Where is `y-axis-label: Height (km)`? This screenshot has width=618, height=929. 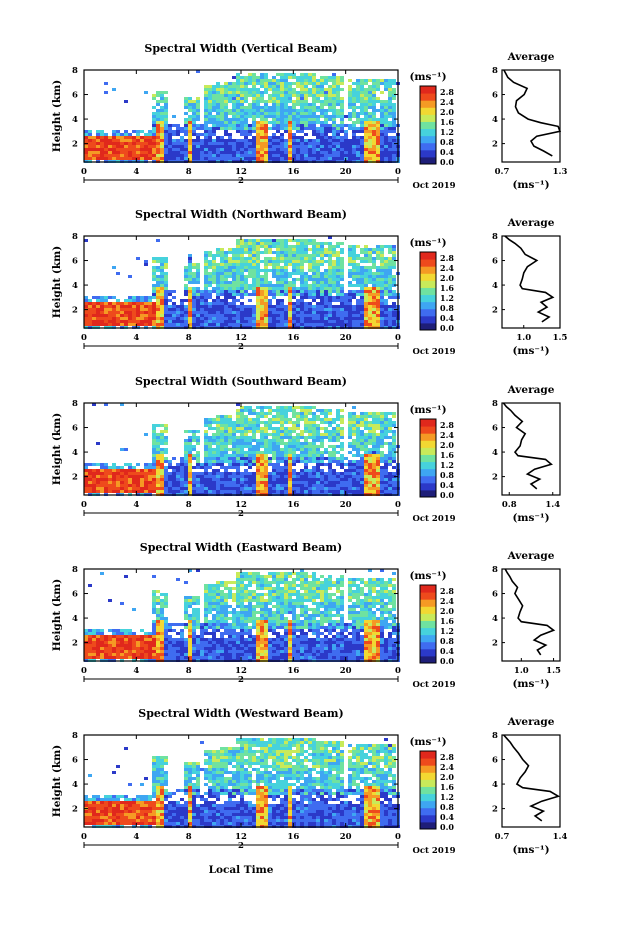
y-axis-label: Height (km) is located at coordinates (57, 116).